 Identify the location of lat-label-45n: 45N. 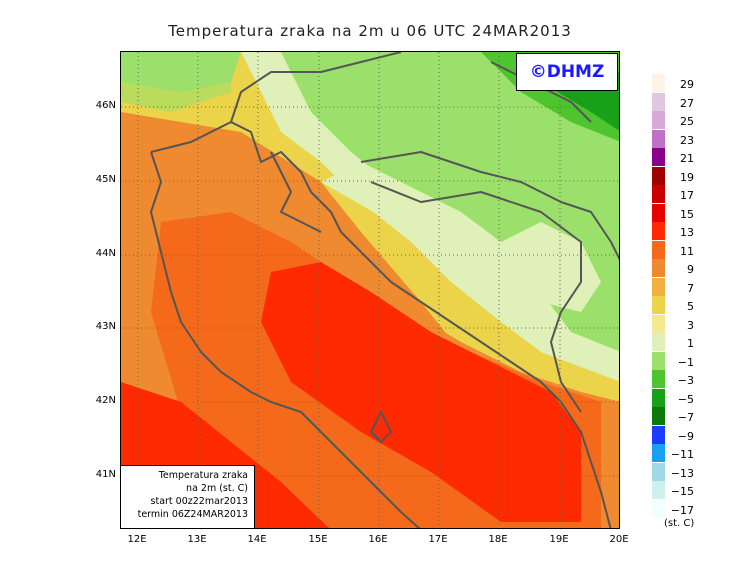
(105, 179).